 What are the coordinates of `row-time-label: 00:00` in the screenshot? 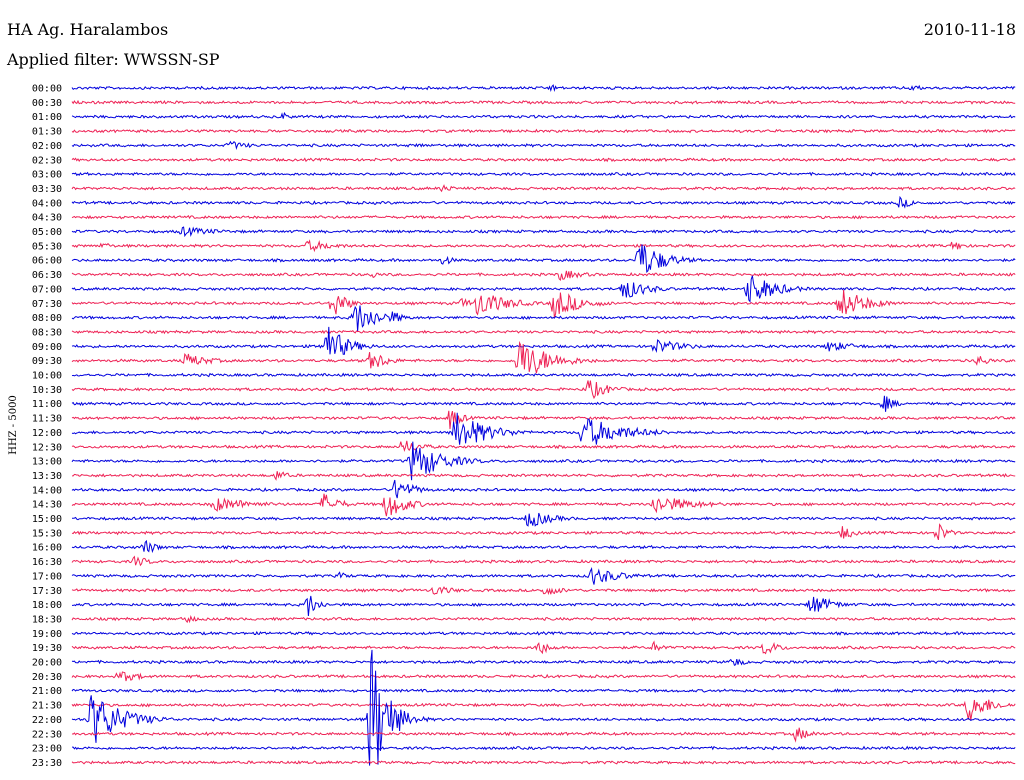 It's located at (47, 89).